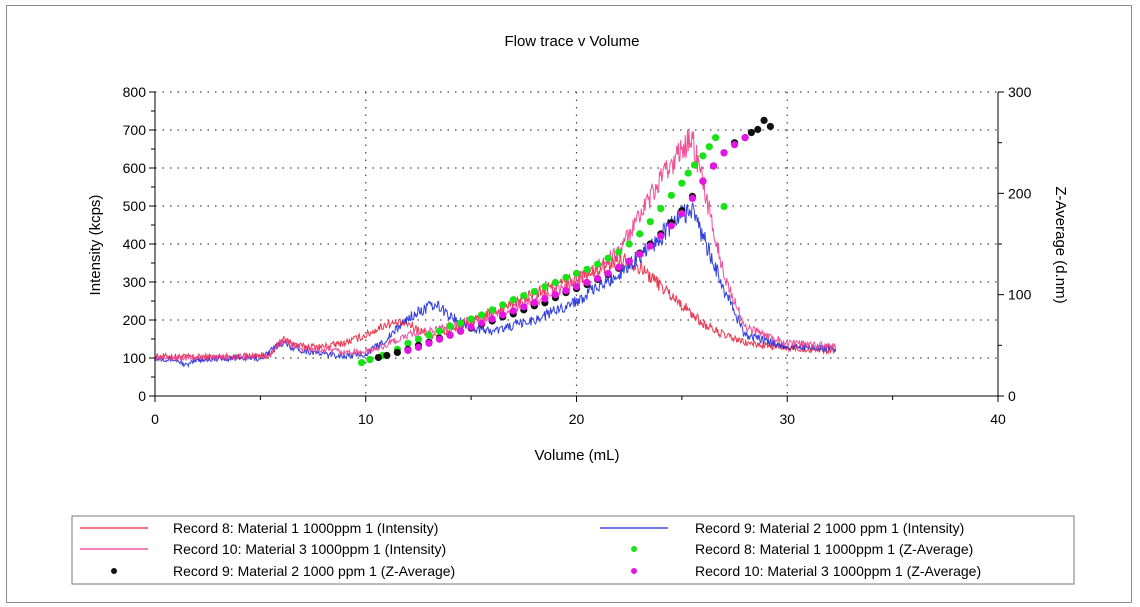 The width and height of the screenshot is (1140, 607). I want to click on y-left-tick-label: 700, so click(135, 130).